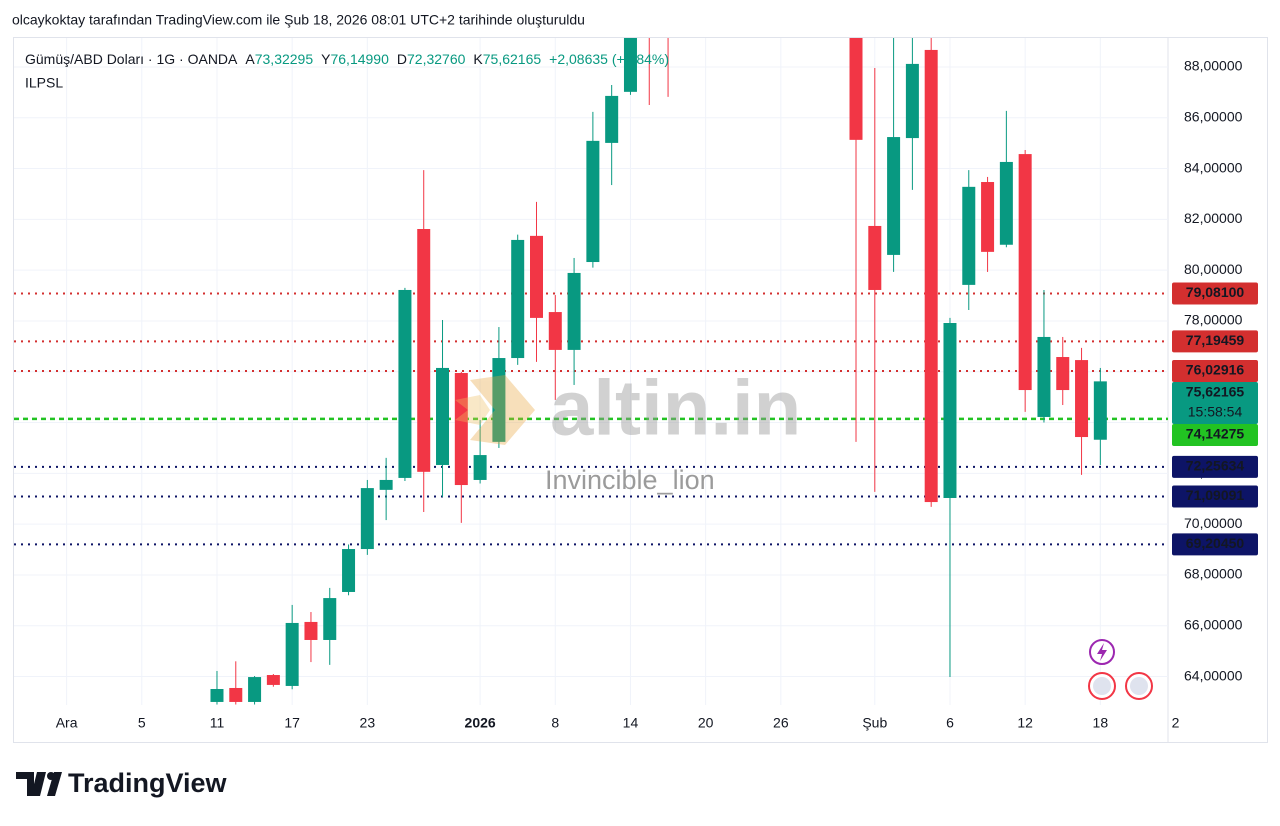  Describe the element at coordinates (781, 723) in the screenshot. I see `x-tick-label: 26` at that location.